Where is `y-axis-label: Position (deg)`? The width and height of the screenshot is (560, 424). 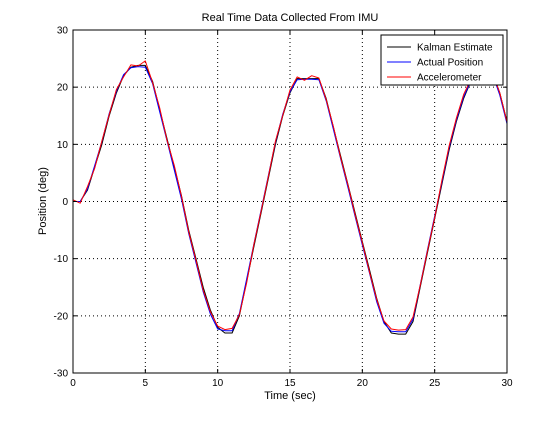
y-axis-label: Position (deg) is located at coordinates (43, 201).